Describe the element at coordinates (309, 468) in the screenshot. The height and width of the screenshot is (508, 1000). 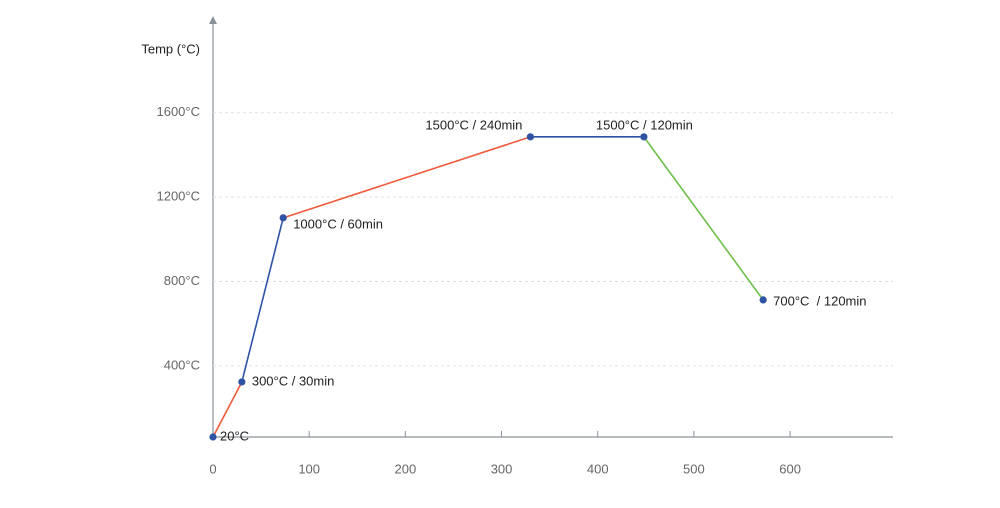
I see `x-tick-label: 100` at that location.